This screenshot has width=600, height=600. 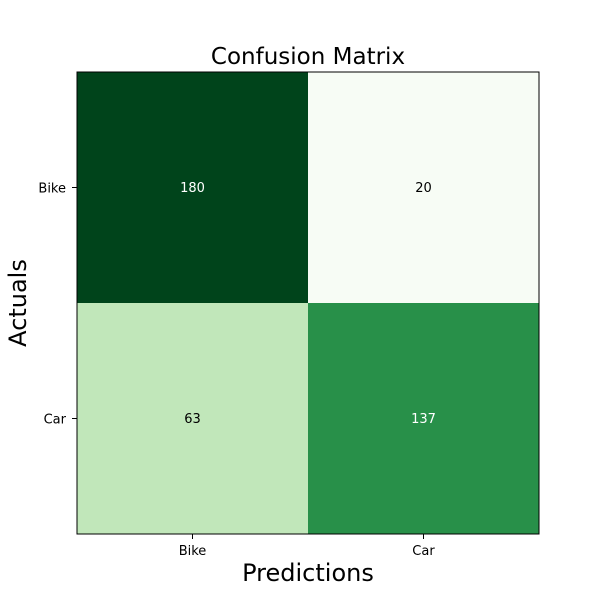 What do you see at coordinates (193, 551) in the screenshot?
I see `x-tick-label: Bike` at bounding box center [193, 551].